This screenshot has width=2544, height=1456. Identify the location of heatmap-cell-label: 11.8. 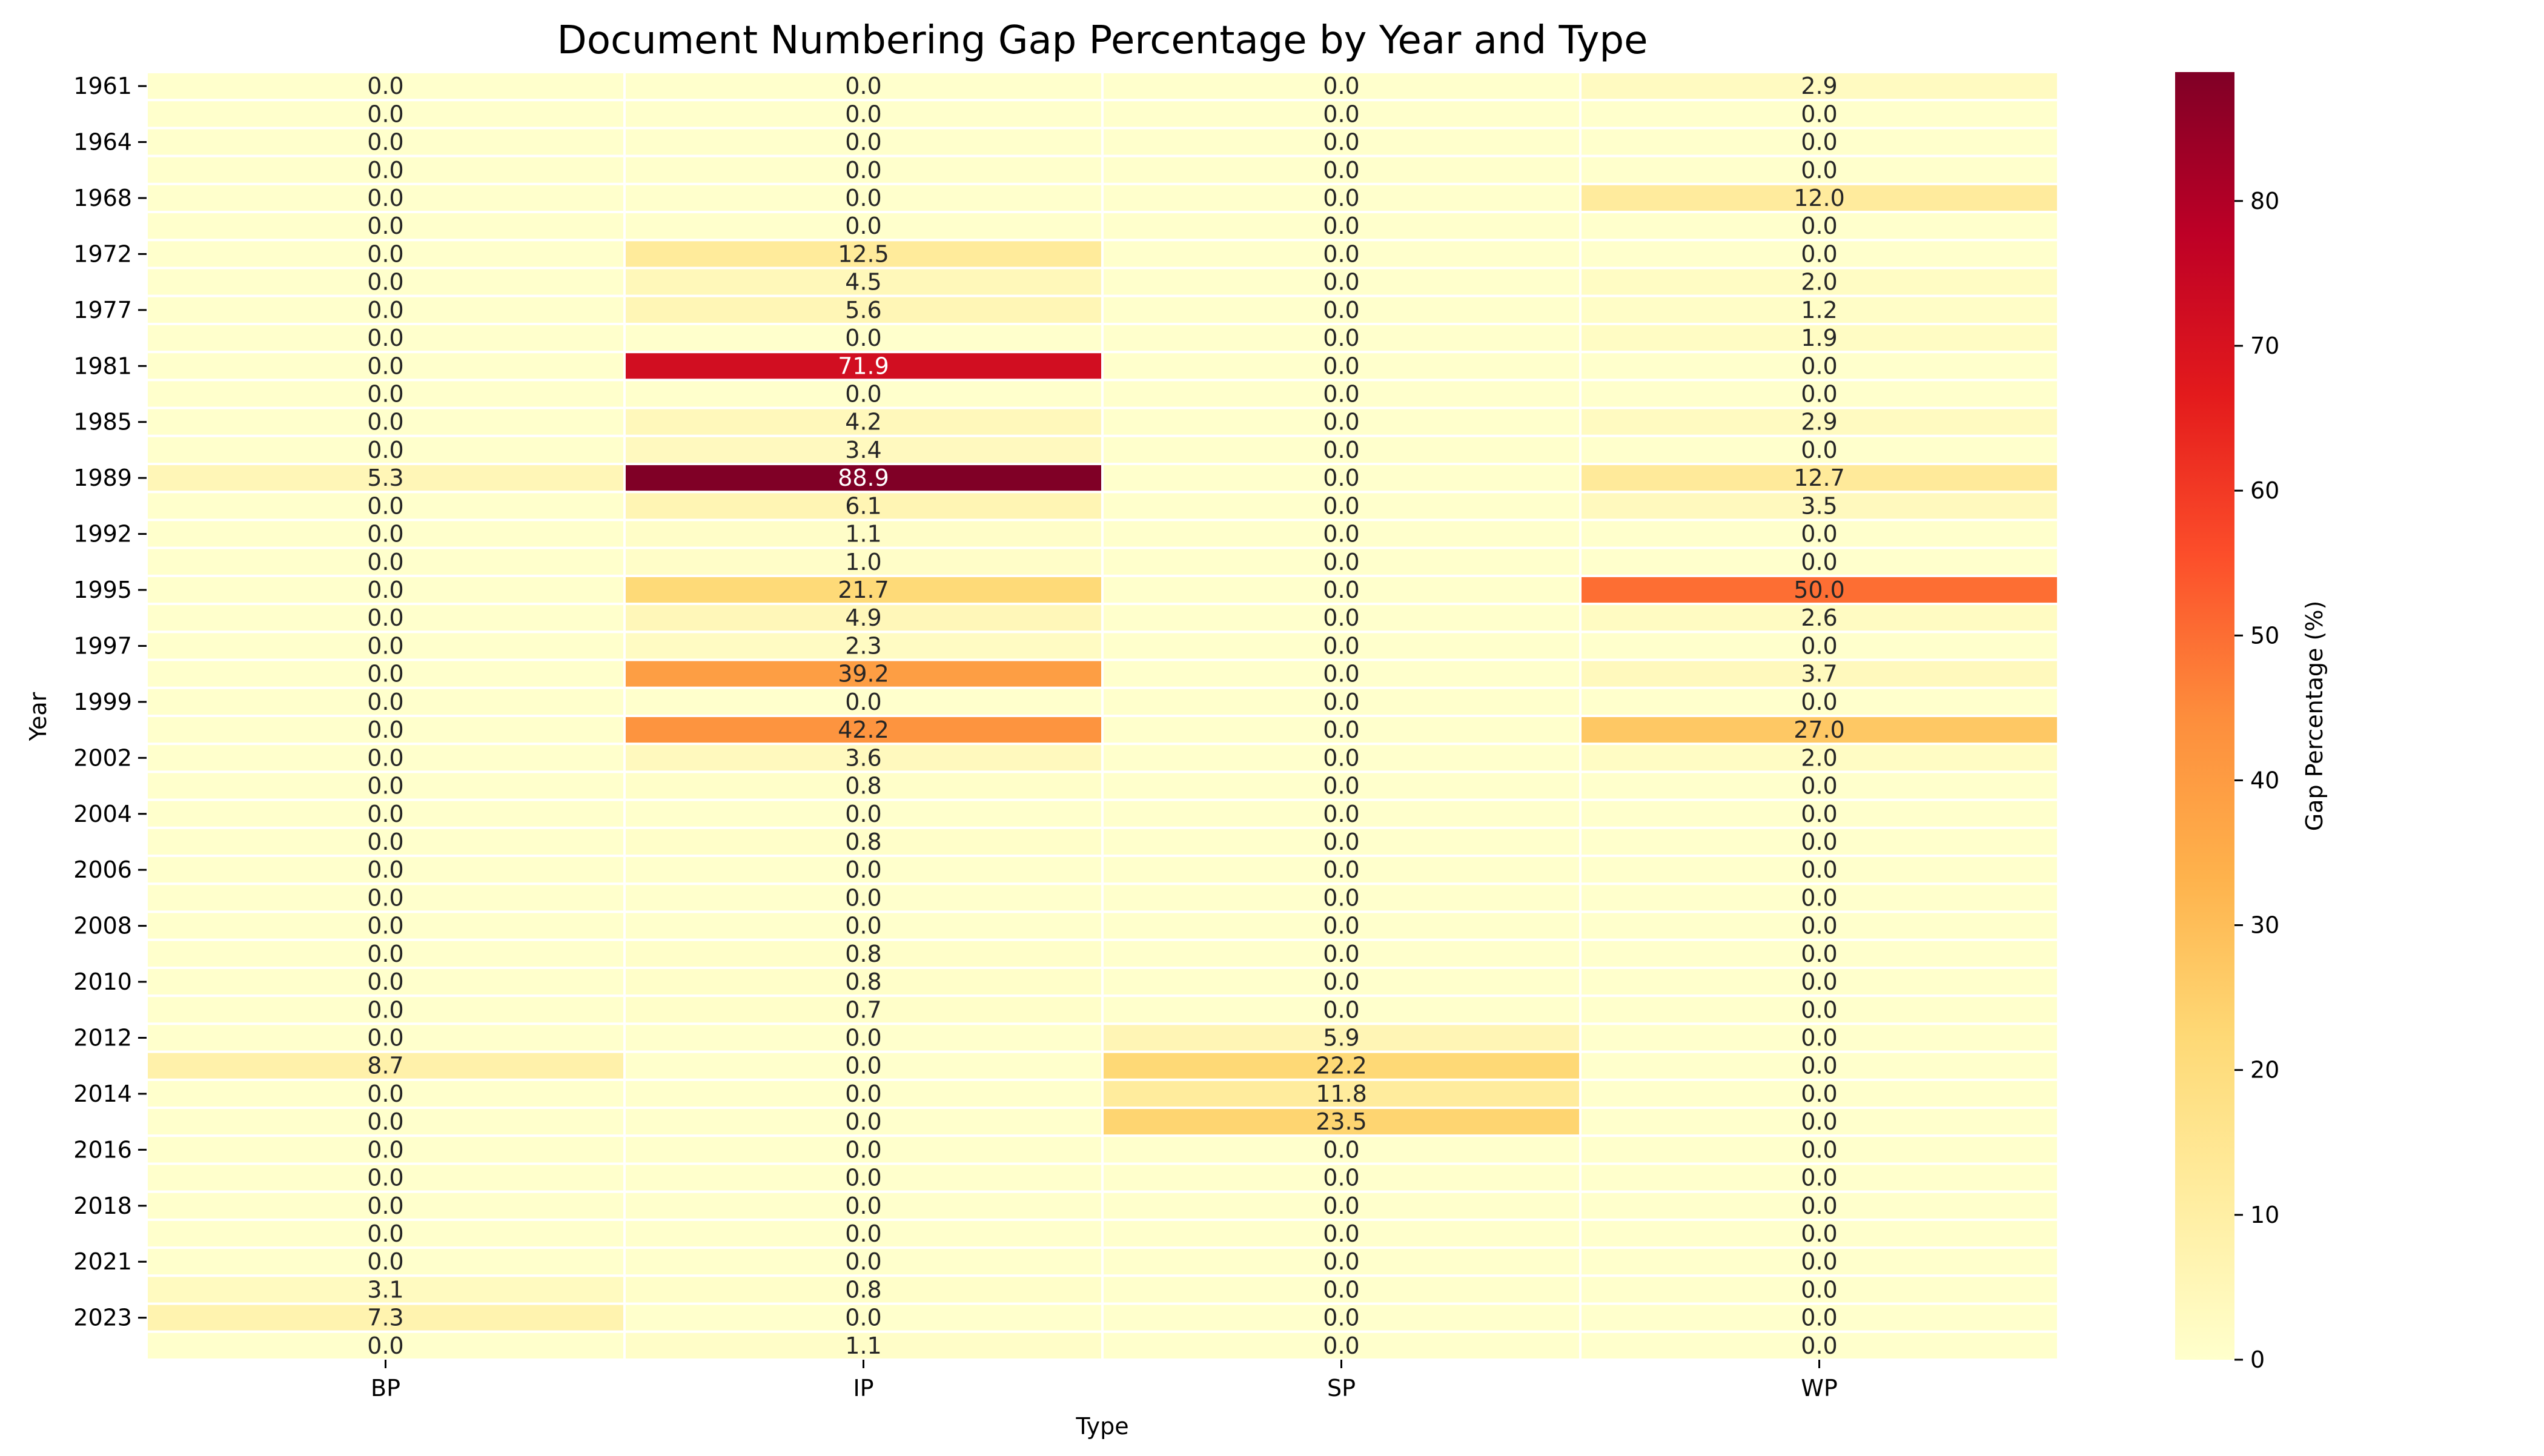
(1341, 1093).